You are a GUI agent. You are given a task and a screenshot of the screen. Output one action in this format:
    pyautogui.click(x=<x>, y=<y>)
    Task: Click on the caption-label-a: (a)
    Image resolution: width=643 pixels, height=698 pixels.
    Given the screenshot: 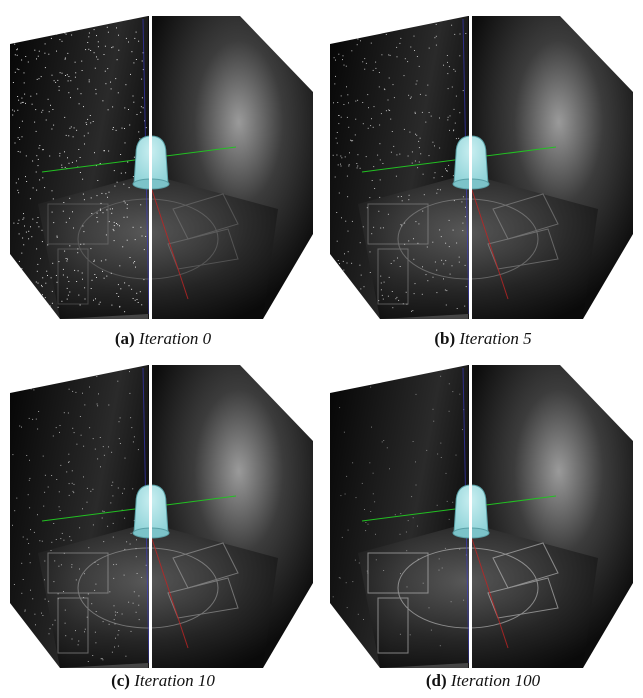 What is the action you would take?
    pyautogui.click(x=124, y=338)
    